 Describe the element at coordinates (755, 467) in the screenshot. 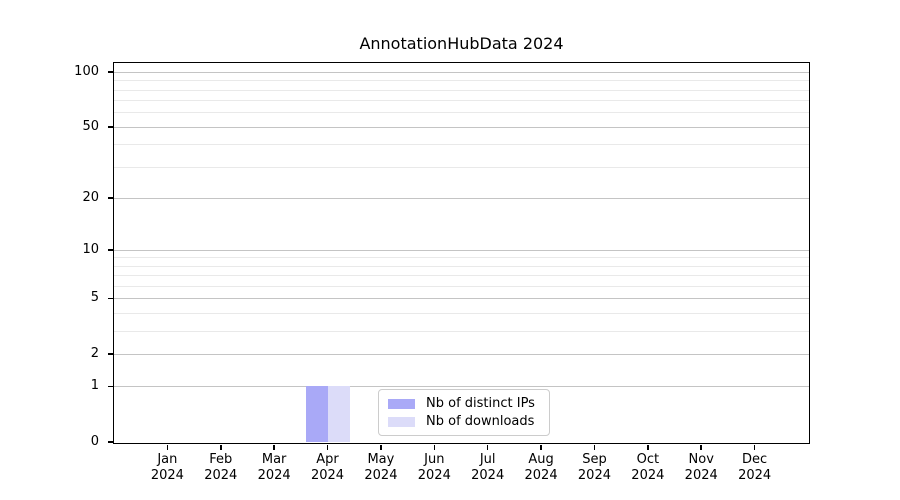

I see `x-tick-label: Dec 2024` at that location.